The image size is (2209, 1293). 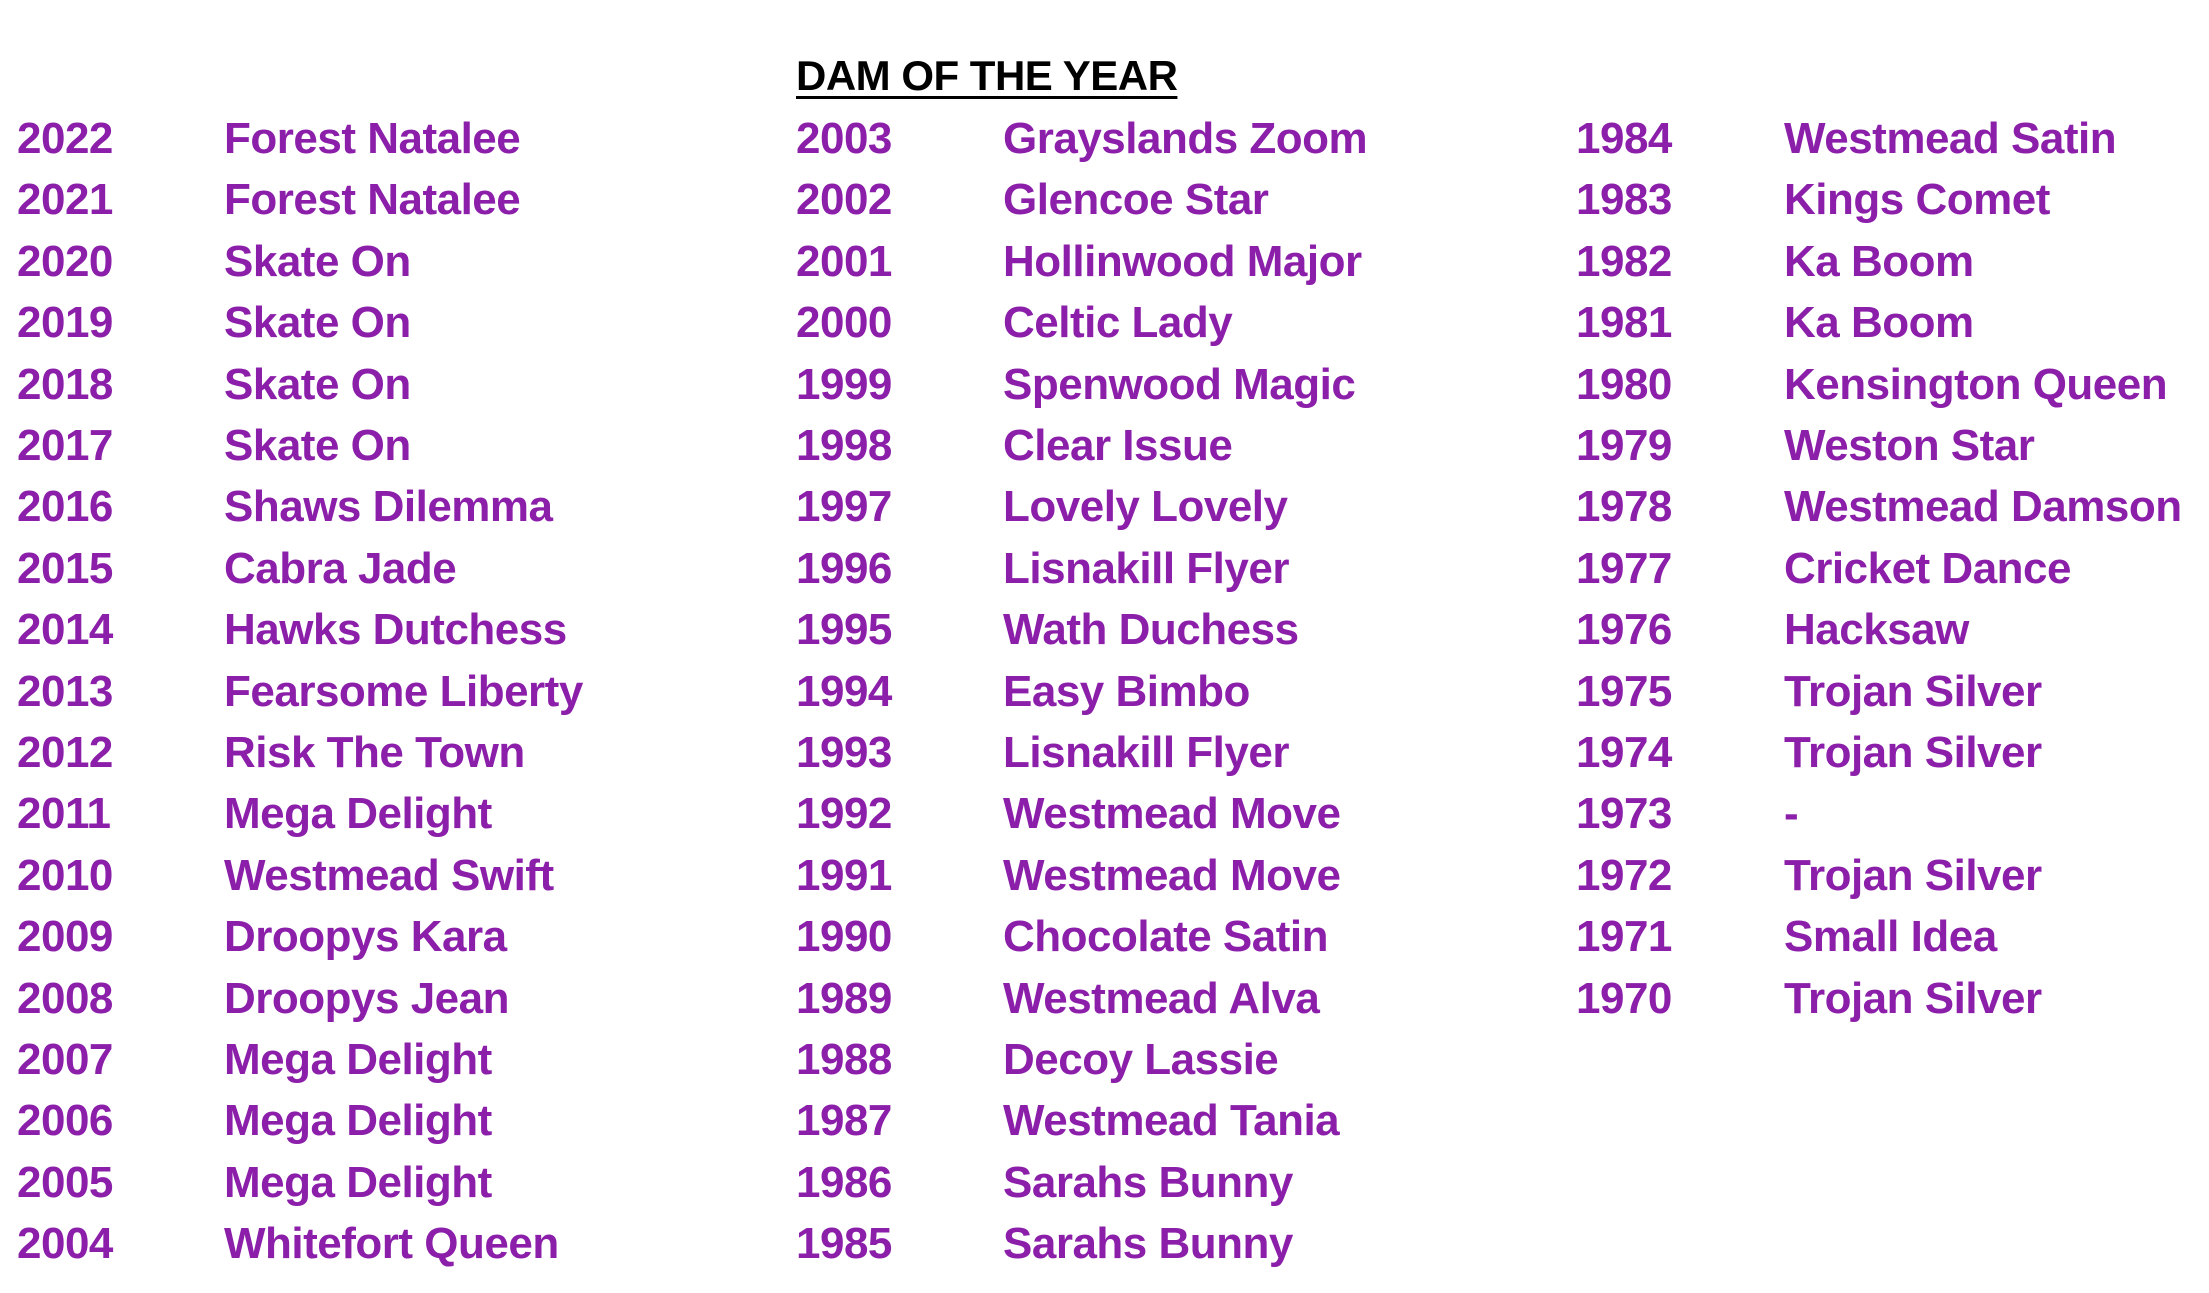 I want to click on dam-name-cell: Hawks Dutchess, so click(x=395, y=630).